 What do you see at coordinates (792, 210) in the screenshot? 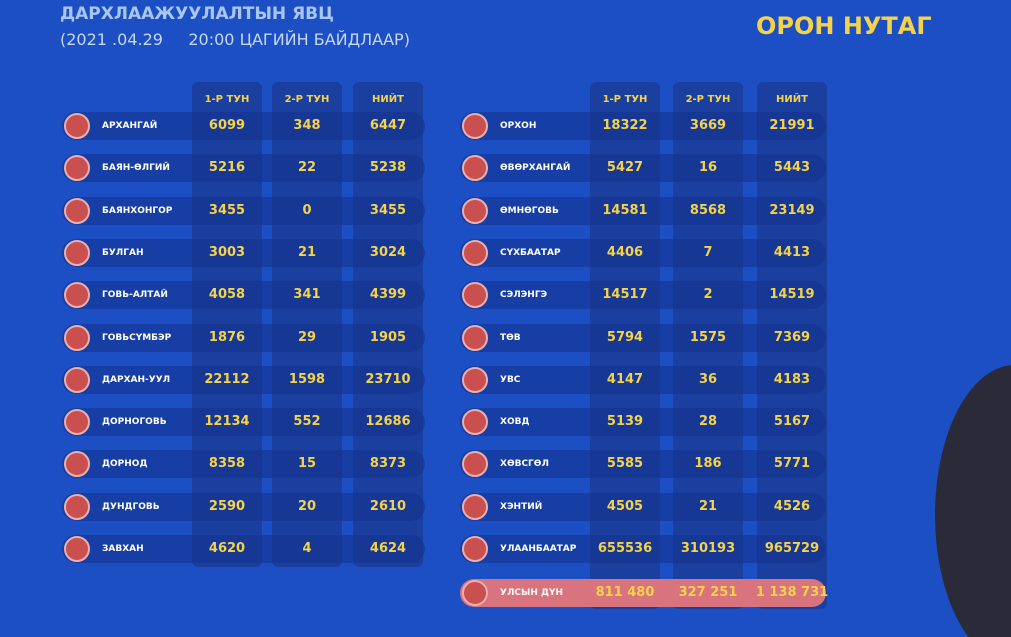
I see `cell-value: 23149` at bounding box center [792, 210].